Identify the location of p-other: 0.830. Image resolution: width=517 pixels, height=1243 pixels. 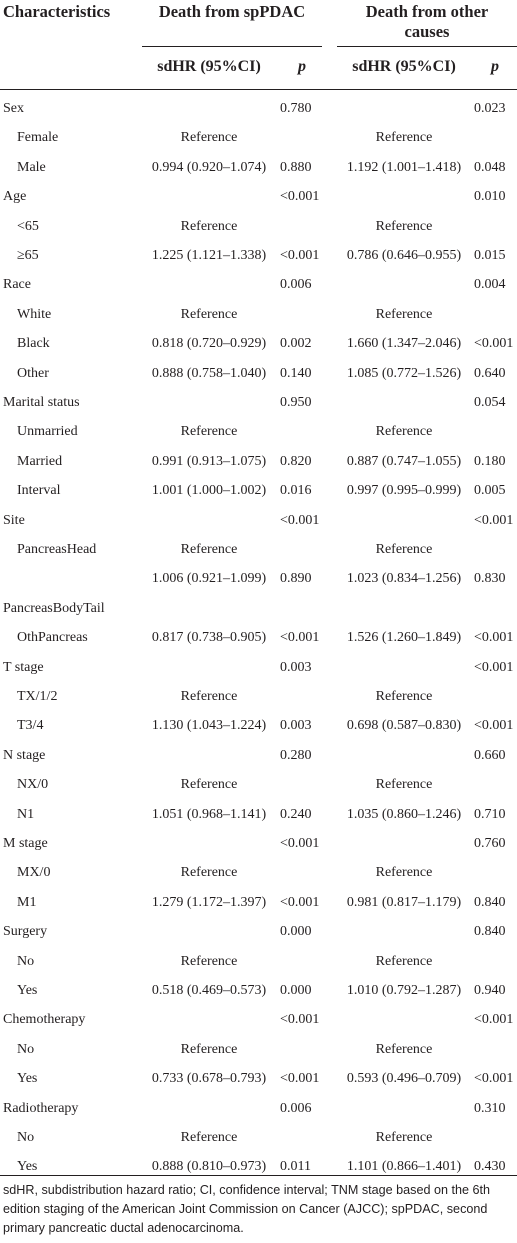
(490, 579).